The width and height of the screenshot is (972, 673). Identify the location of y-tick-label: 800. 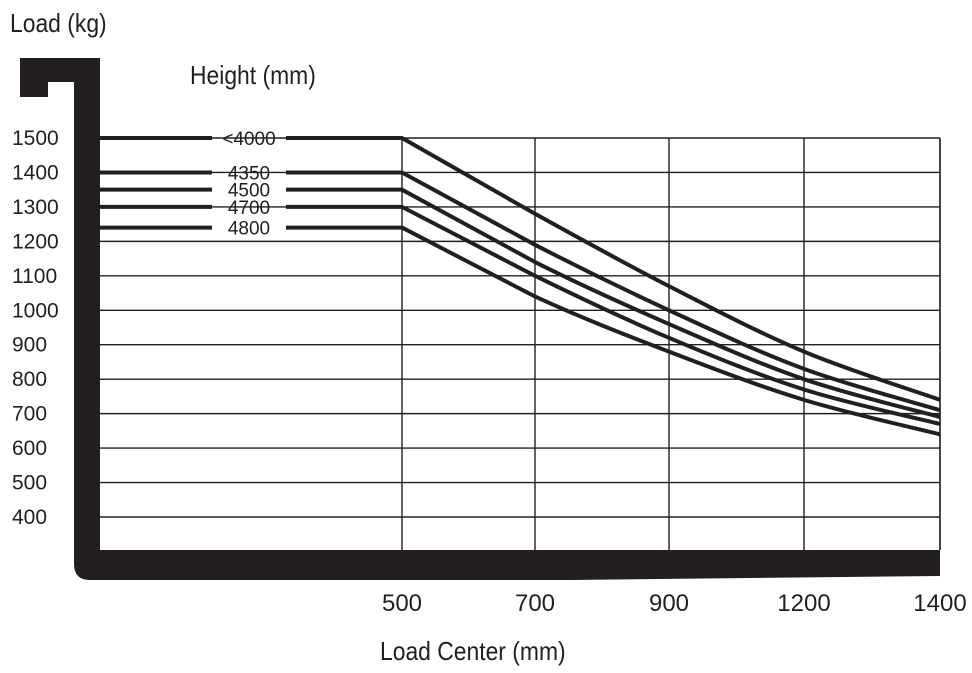
(29, 379).